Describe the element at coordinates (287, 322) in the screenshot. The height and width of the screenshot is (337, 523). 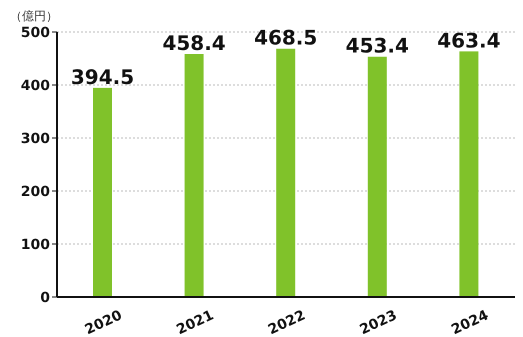
I see `x-tick-label: 2022` at that location.